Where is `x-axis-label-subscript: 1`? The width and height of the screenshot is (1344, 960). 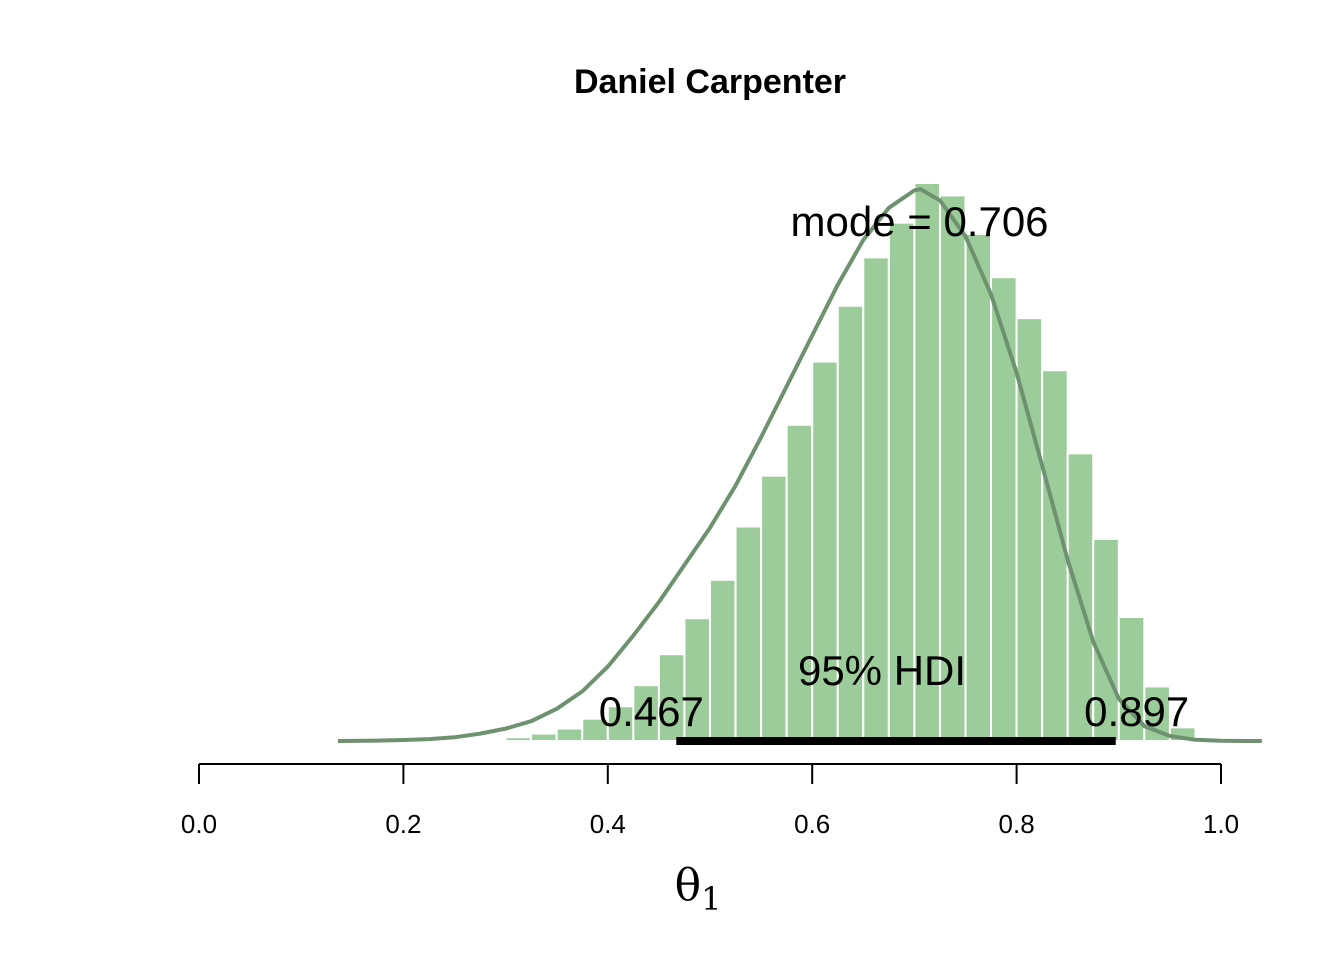 x-axis-label-subscript: 1 is located at coordinates (711, 899).